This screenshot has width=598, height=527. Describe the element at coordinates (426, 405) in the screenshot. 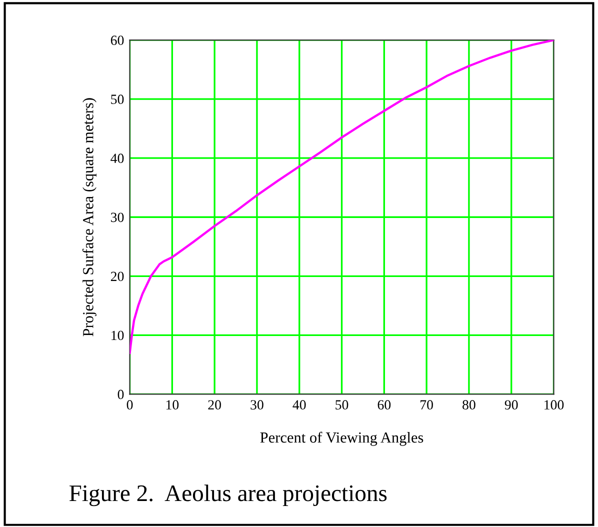

I see `x-tick-label: 70` at that location.